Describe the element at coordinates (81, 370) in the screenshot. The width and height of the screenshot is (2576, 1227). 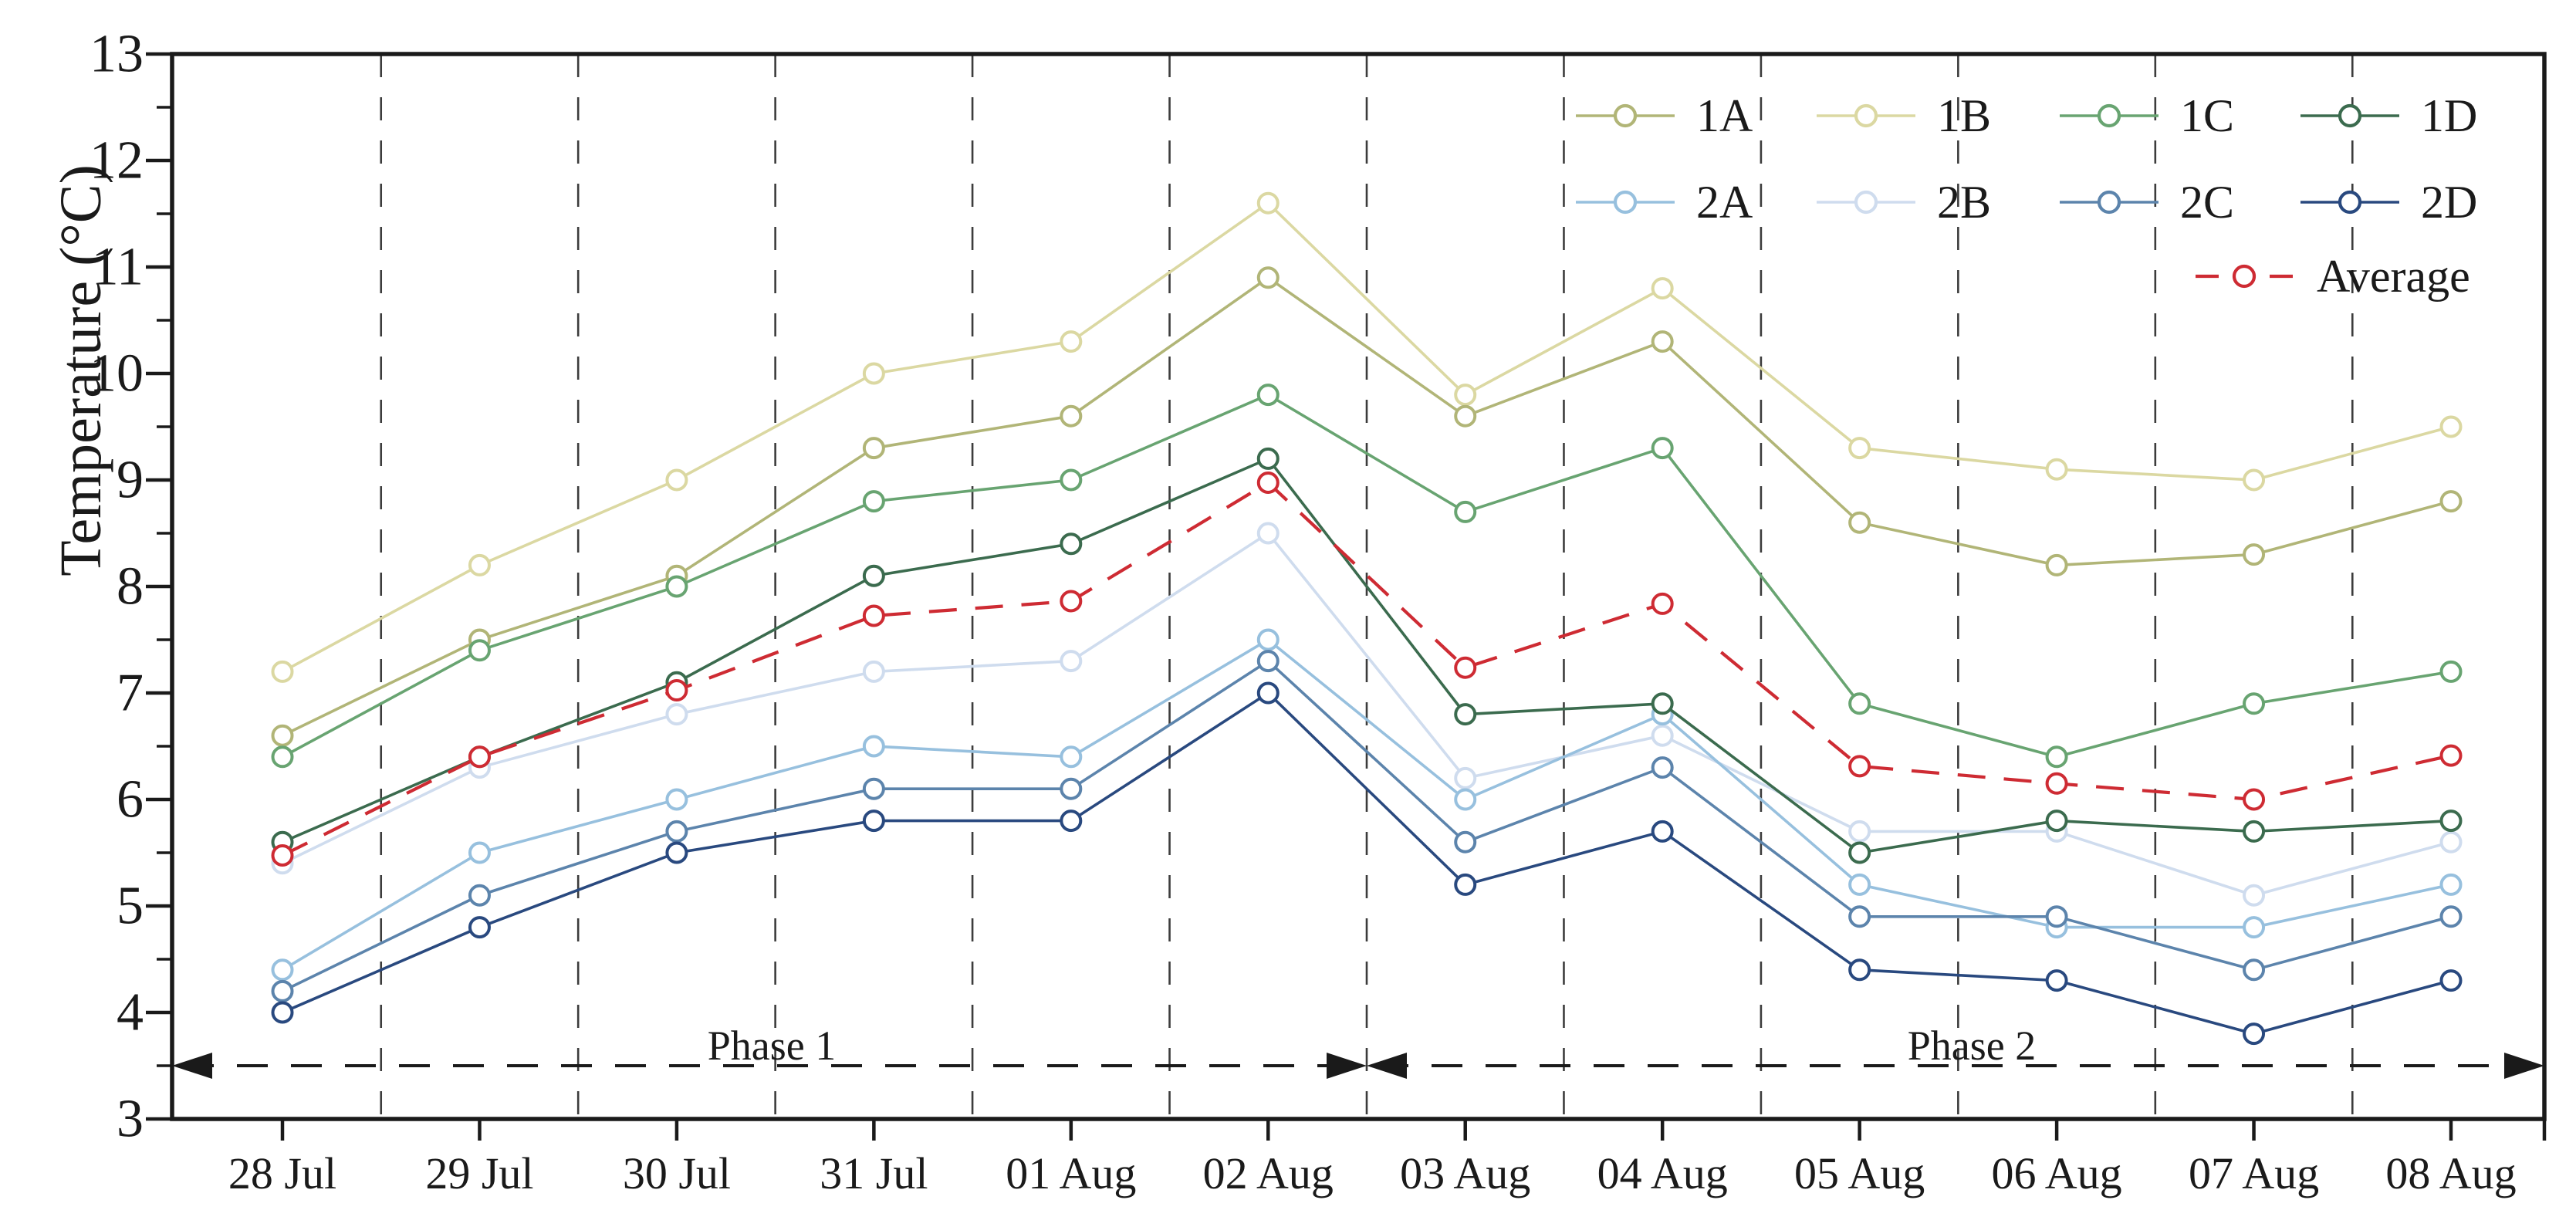
I see `y-axis-title: Temperature (°C)` at that location.